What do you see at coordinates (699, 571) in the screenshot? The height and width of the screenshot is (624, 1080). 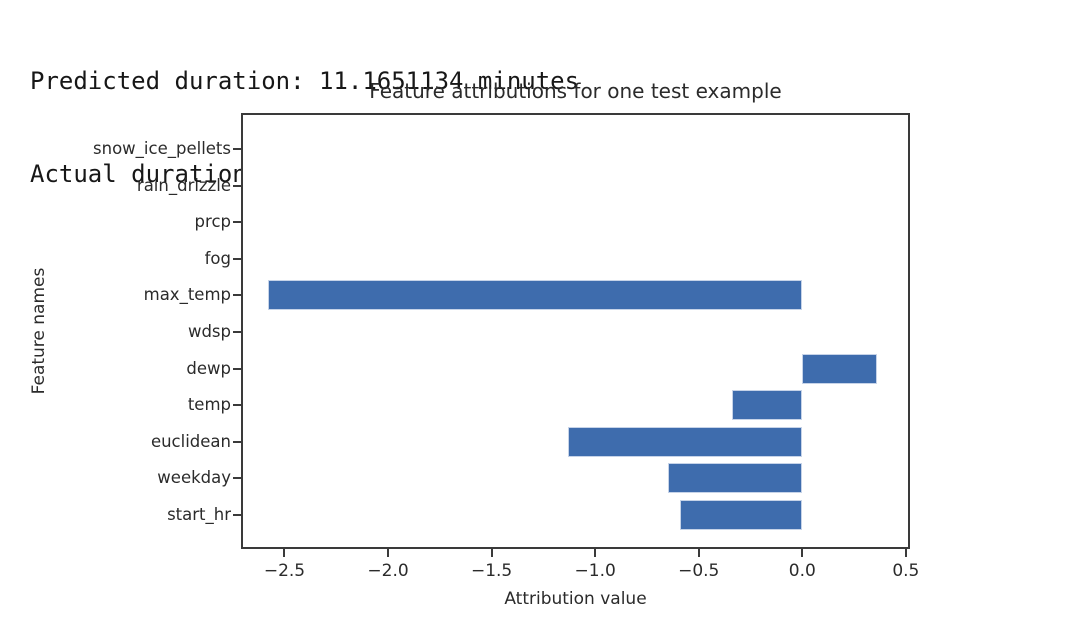 I see `x-tick-label: −0.5` at bounding box center [699, 571].